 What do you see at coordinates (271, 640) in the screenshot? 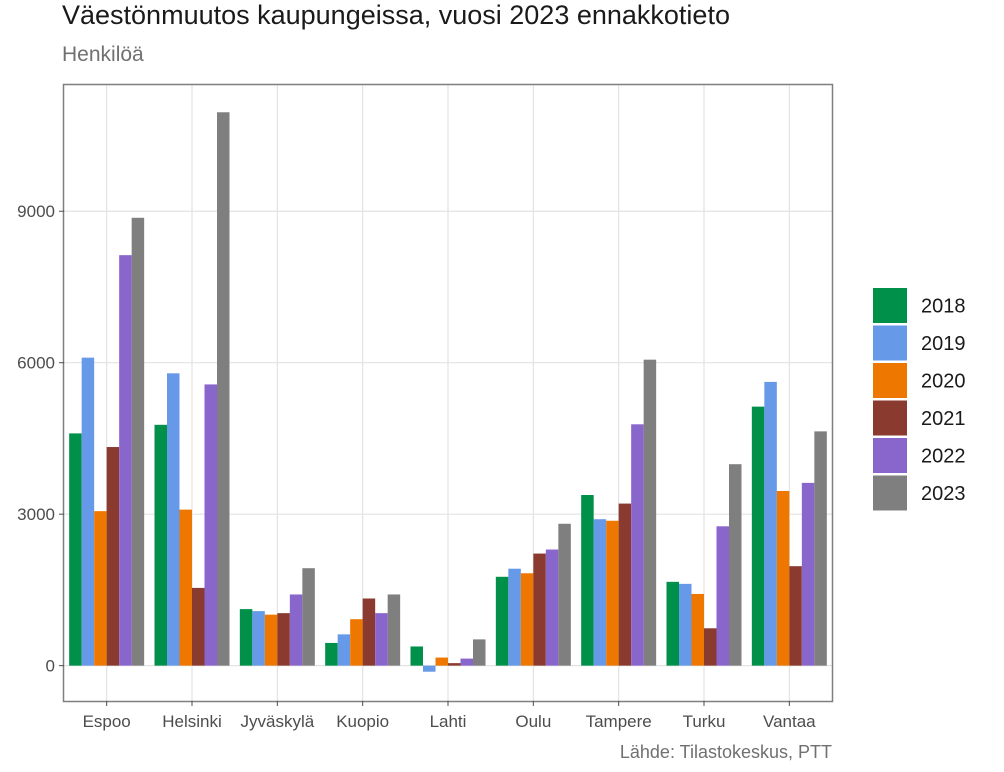
I see `bar-jyväskylä-2020` at bounding box center [271, 640].